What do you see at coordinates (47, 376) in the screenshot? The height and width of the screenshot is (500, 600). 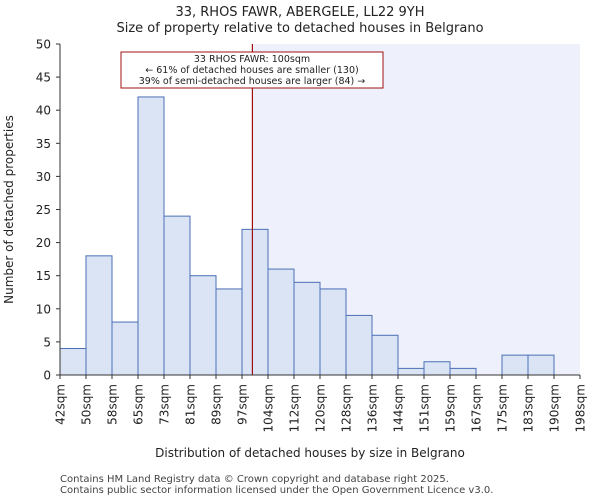 I see `y-tick-label: 0` at bounding box center [47, 376].